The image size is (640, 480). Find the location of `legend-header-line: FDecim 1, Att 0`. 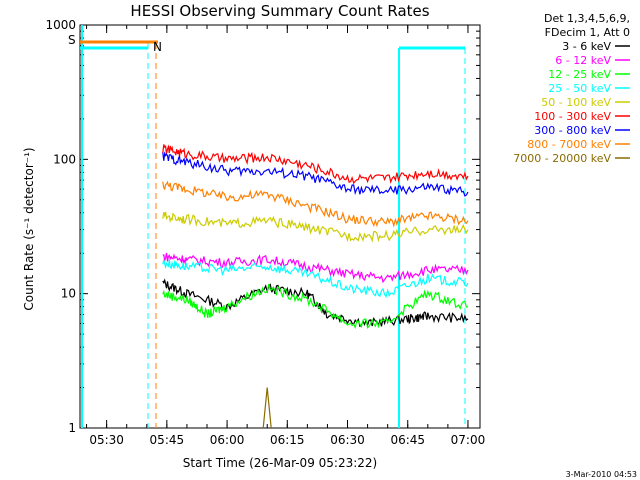

legend-header-line: FDecim 1, Att 0 is located at coordinates (587, 32).